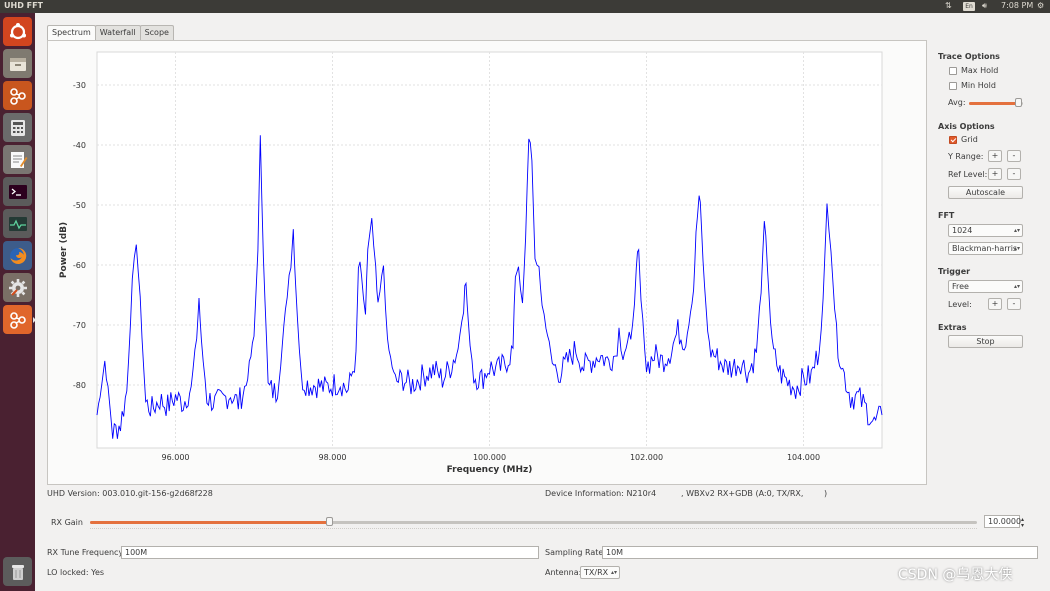 This screenshot has width=1050, height=591. What do you see at coordinates (17, 31) in the screenshot?
I see `ubuntu-logo-icon` at bounding box center [17, 31].